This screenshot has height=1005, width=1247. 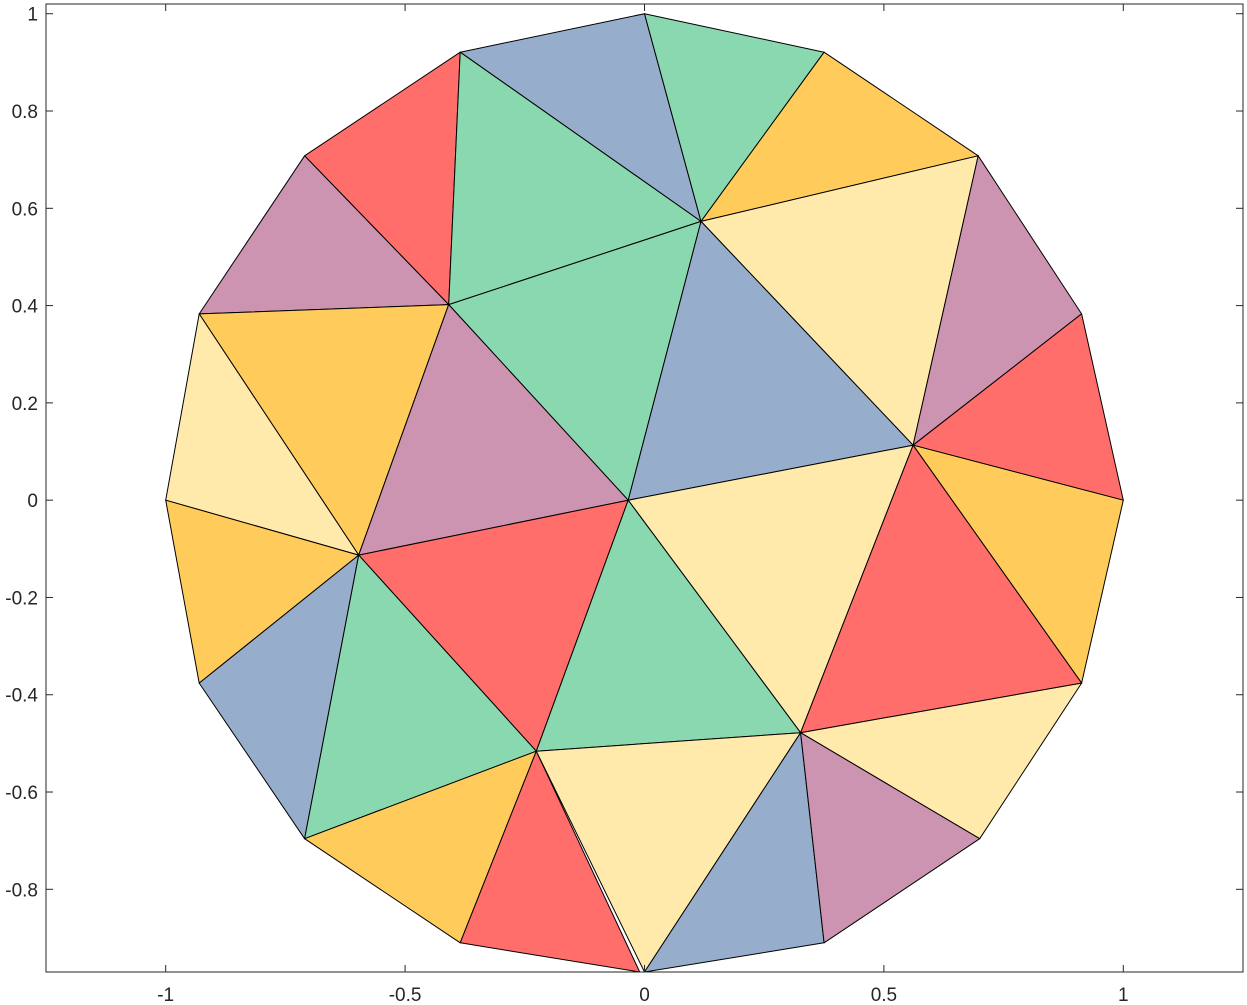 What do you see at coordinates (25, 209) in the screenshot?
I see `y-tick-label: 0.6` at bounding box center [25, 209].